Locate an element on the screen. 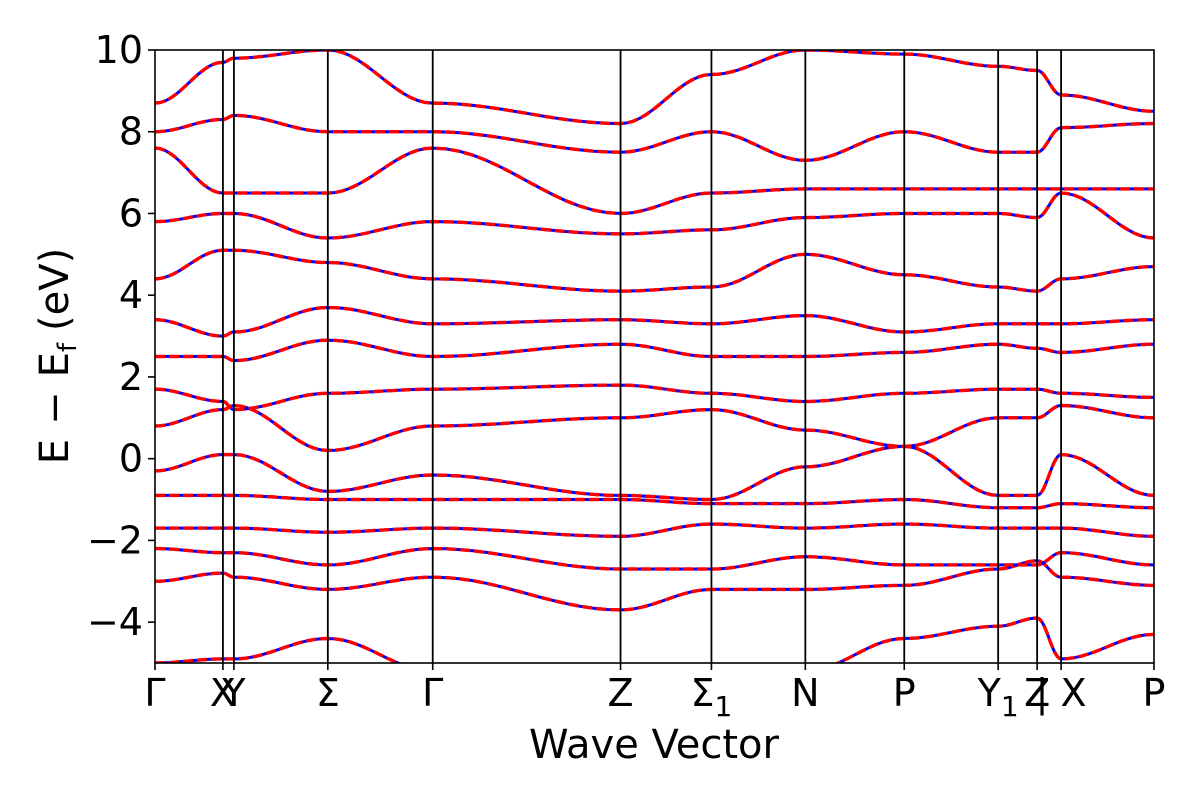  y-axis-label: E − Ef (eV) is located at coordinates (57, 356).